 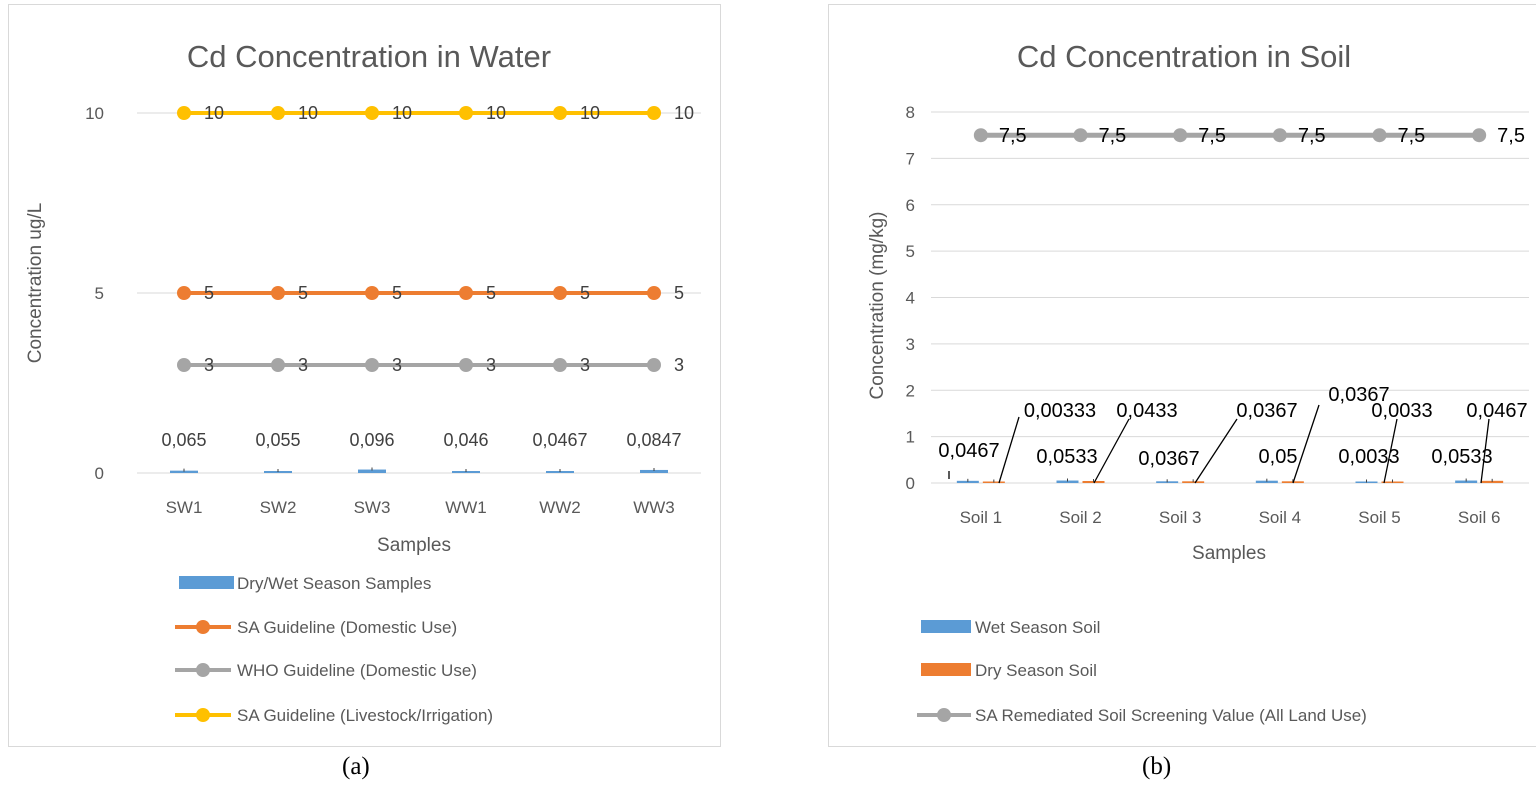 I want to click on y-tick-label: 2, so click(x=910, y=390).